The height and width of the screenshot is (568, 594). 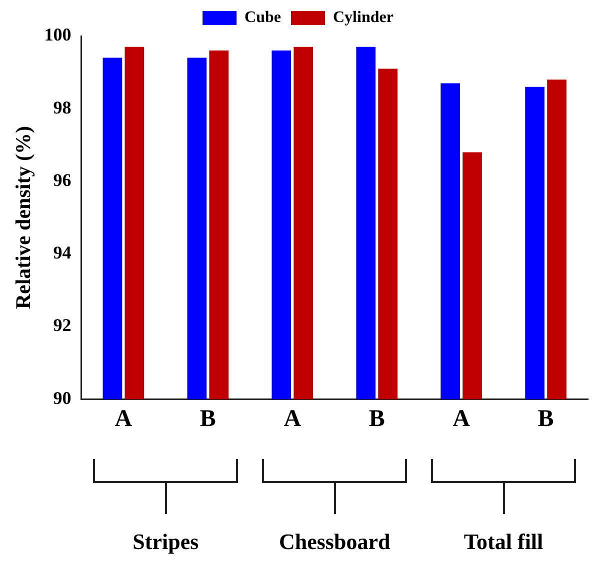 What do you see at coordinates (504, 542) in the screenshot?
I see `text: Total fill` at bounding box center [504, 542].